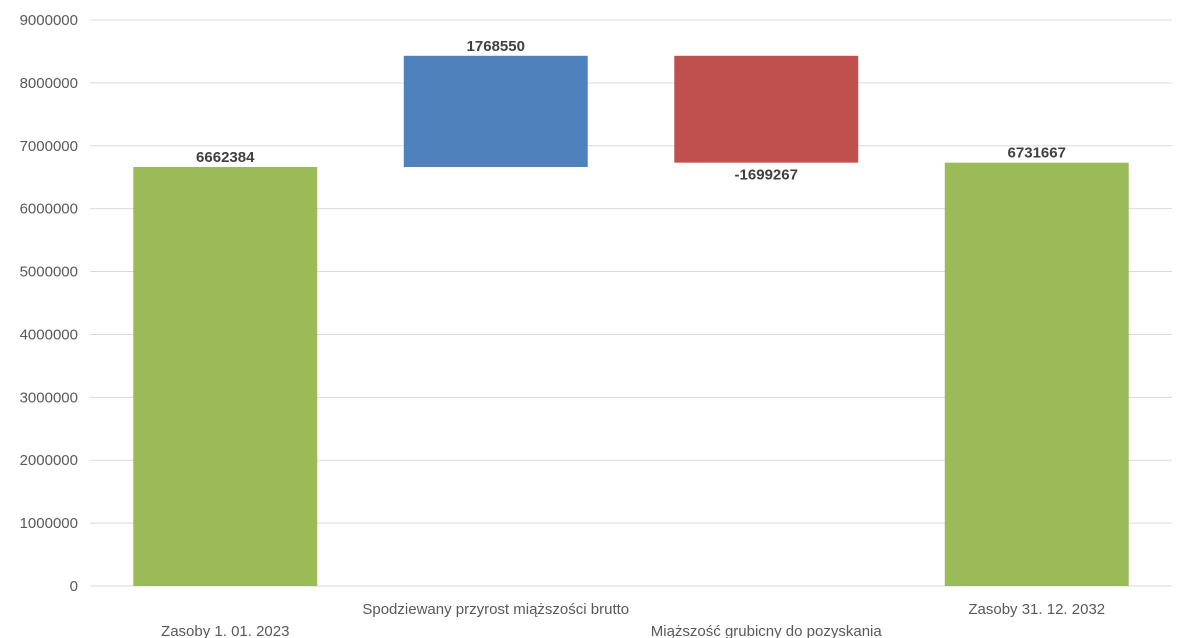 The width and height of the screenshot is (1186, 638). What do you see at coordinates (225, 157) in the screenshot?
I see `data-label: 6662384` at bounding box center [225, 157].